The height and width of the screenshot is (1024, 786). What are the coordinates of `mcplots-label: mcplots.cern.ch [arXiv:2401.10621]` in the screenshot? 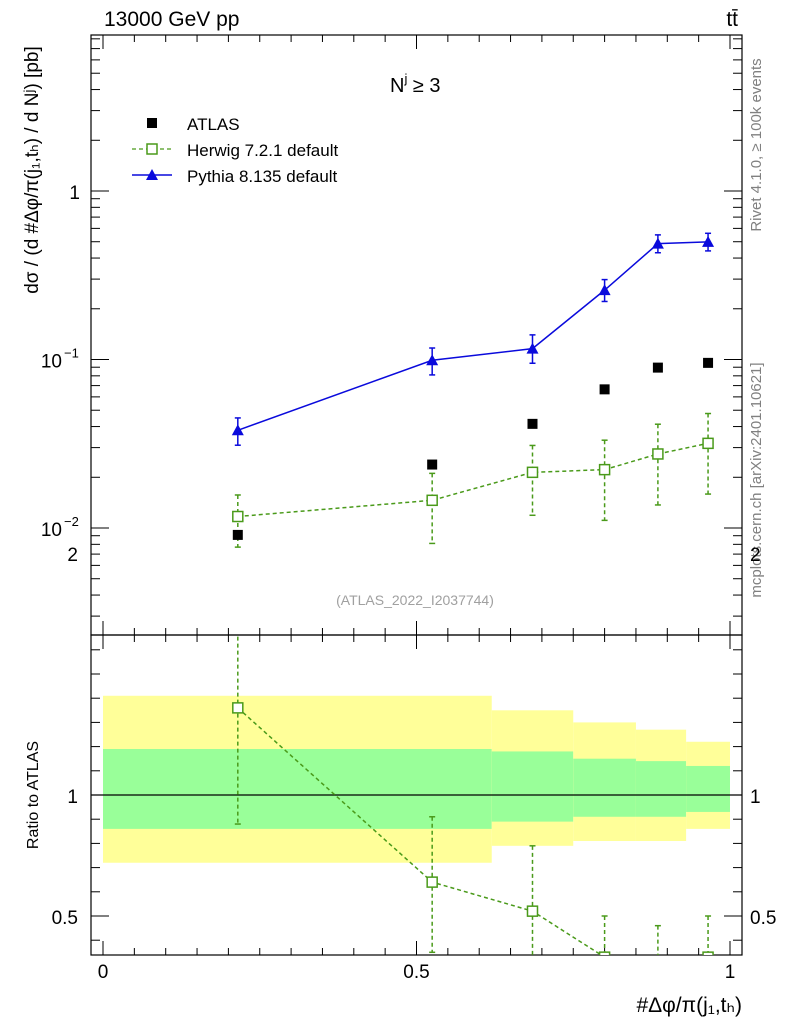 It's located at (756, 479).